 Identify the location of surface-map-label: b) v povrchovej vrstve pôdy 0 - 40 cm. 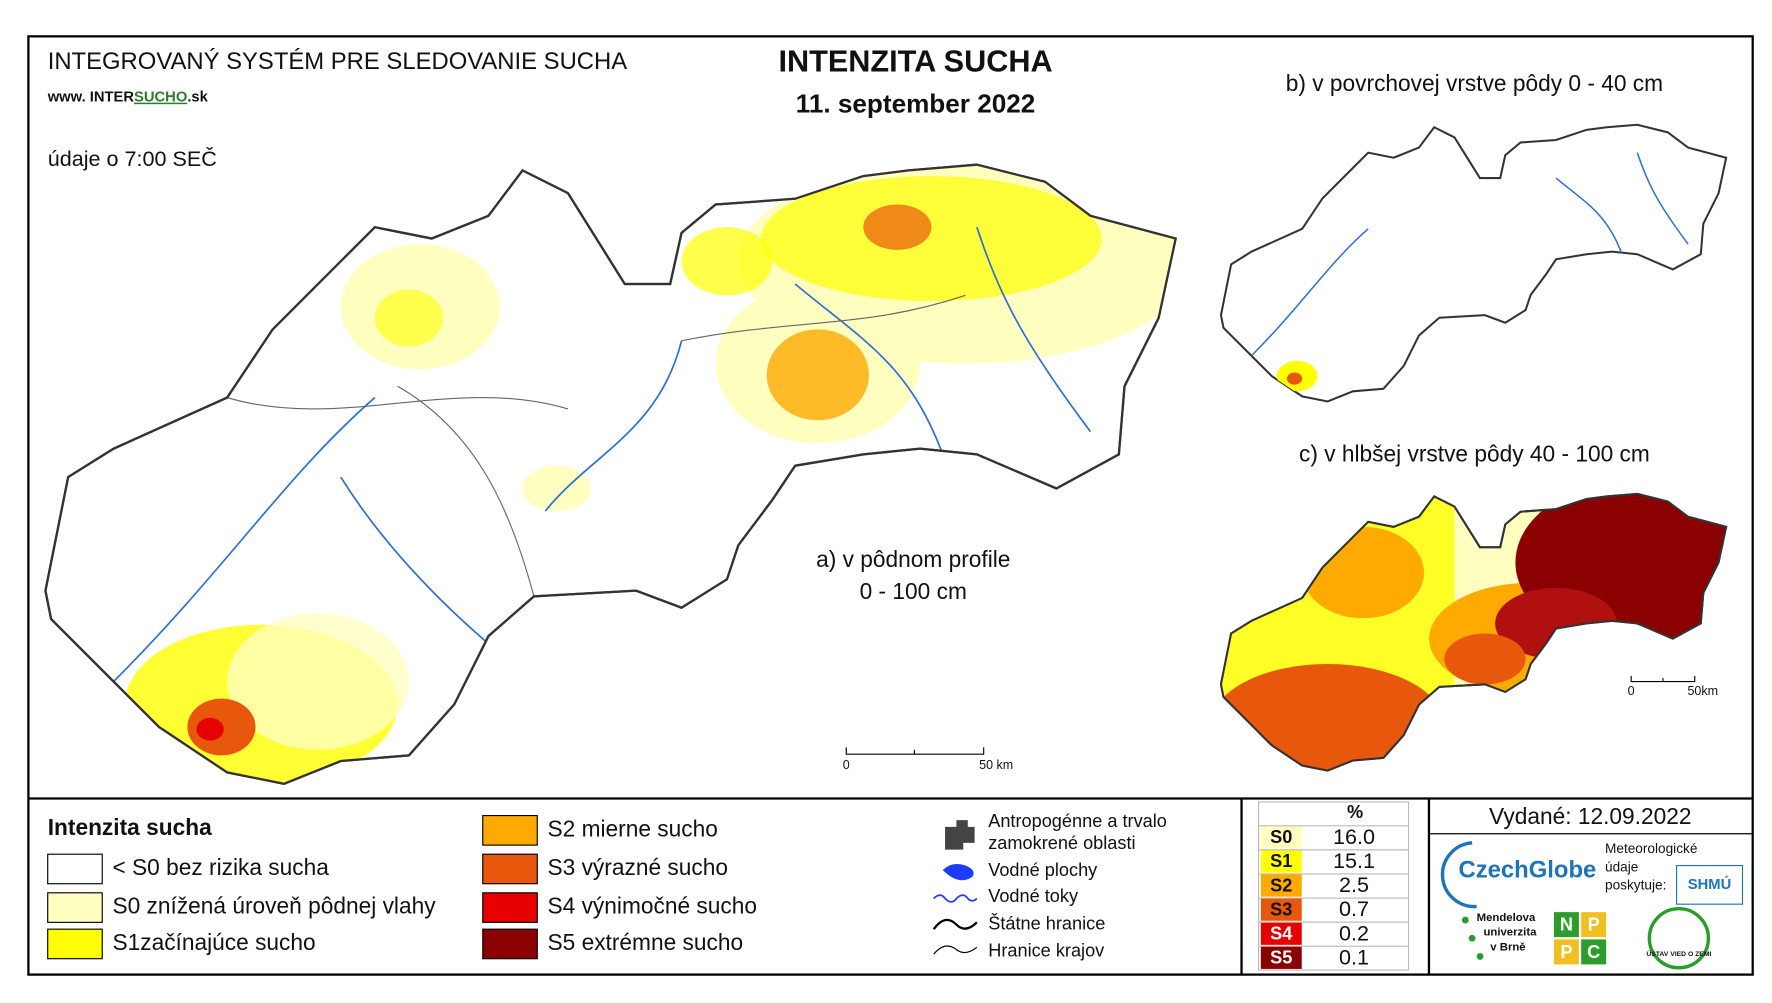
(1474, 83).